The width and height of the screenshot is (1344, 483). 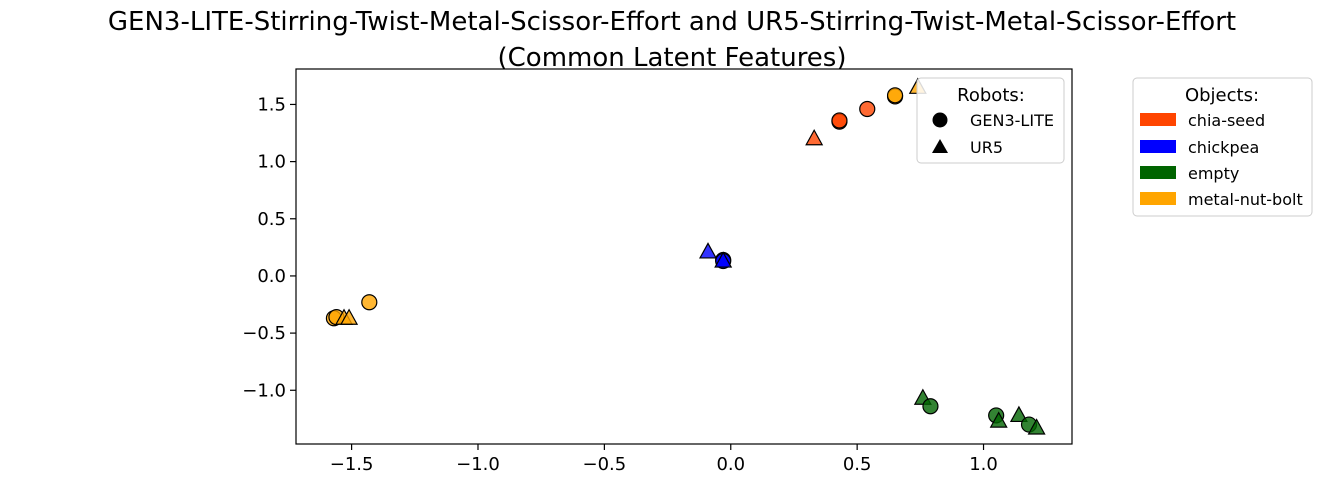 What do you see at coordinates (986, 147) in the screenshot?
I see `legend-robot-ur5: UR5` at bounding box center [986, 147].